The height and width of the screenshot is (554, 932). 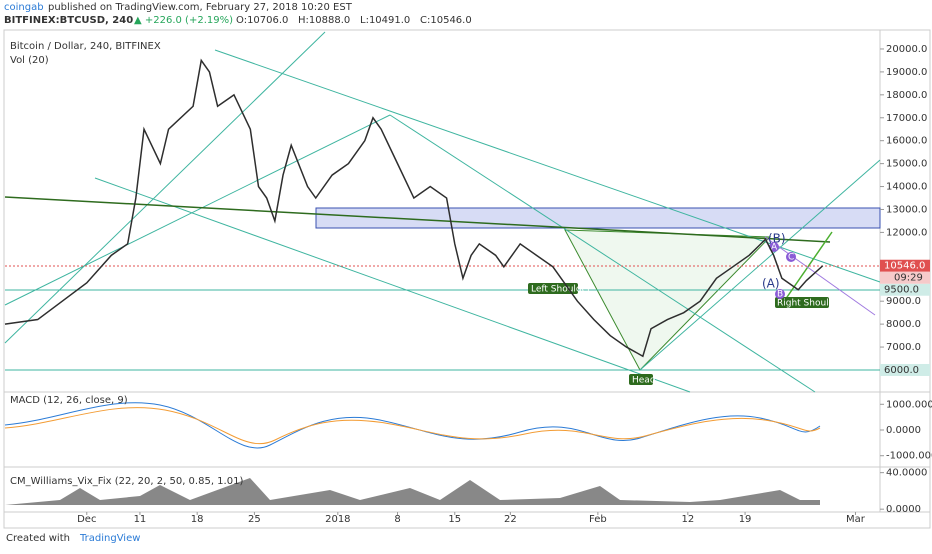 I want to click on y-tick-label: 19000.0, so click(x=906, y=72).